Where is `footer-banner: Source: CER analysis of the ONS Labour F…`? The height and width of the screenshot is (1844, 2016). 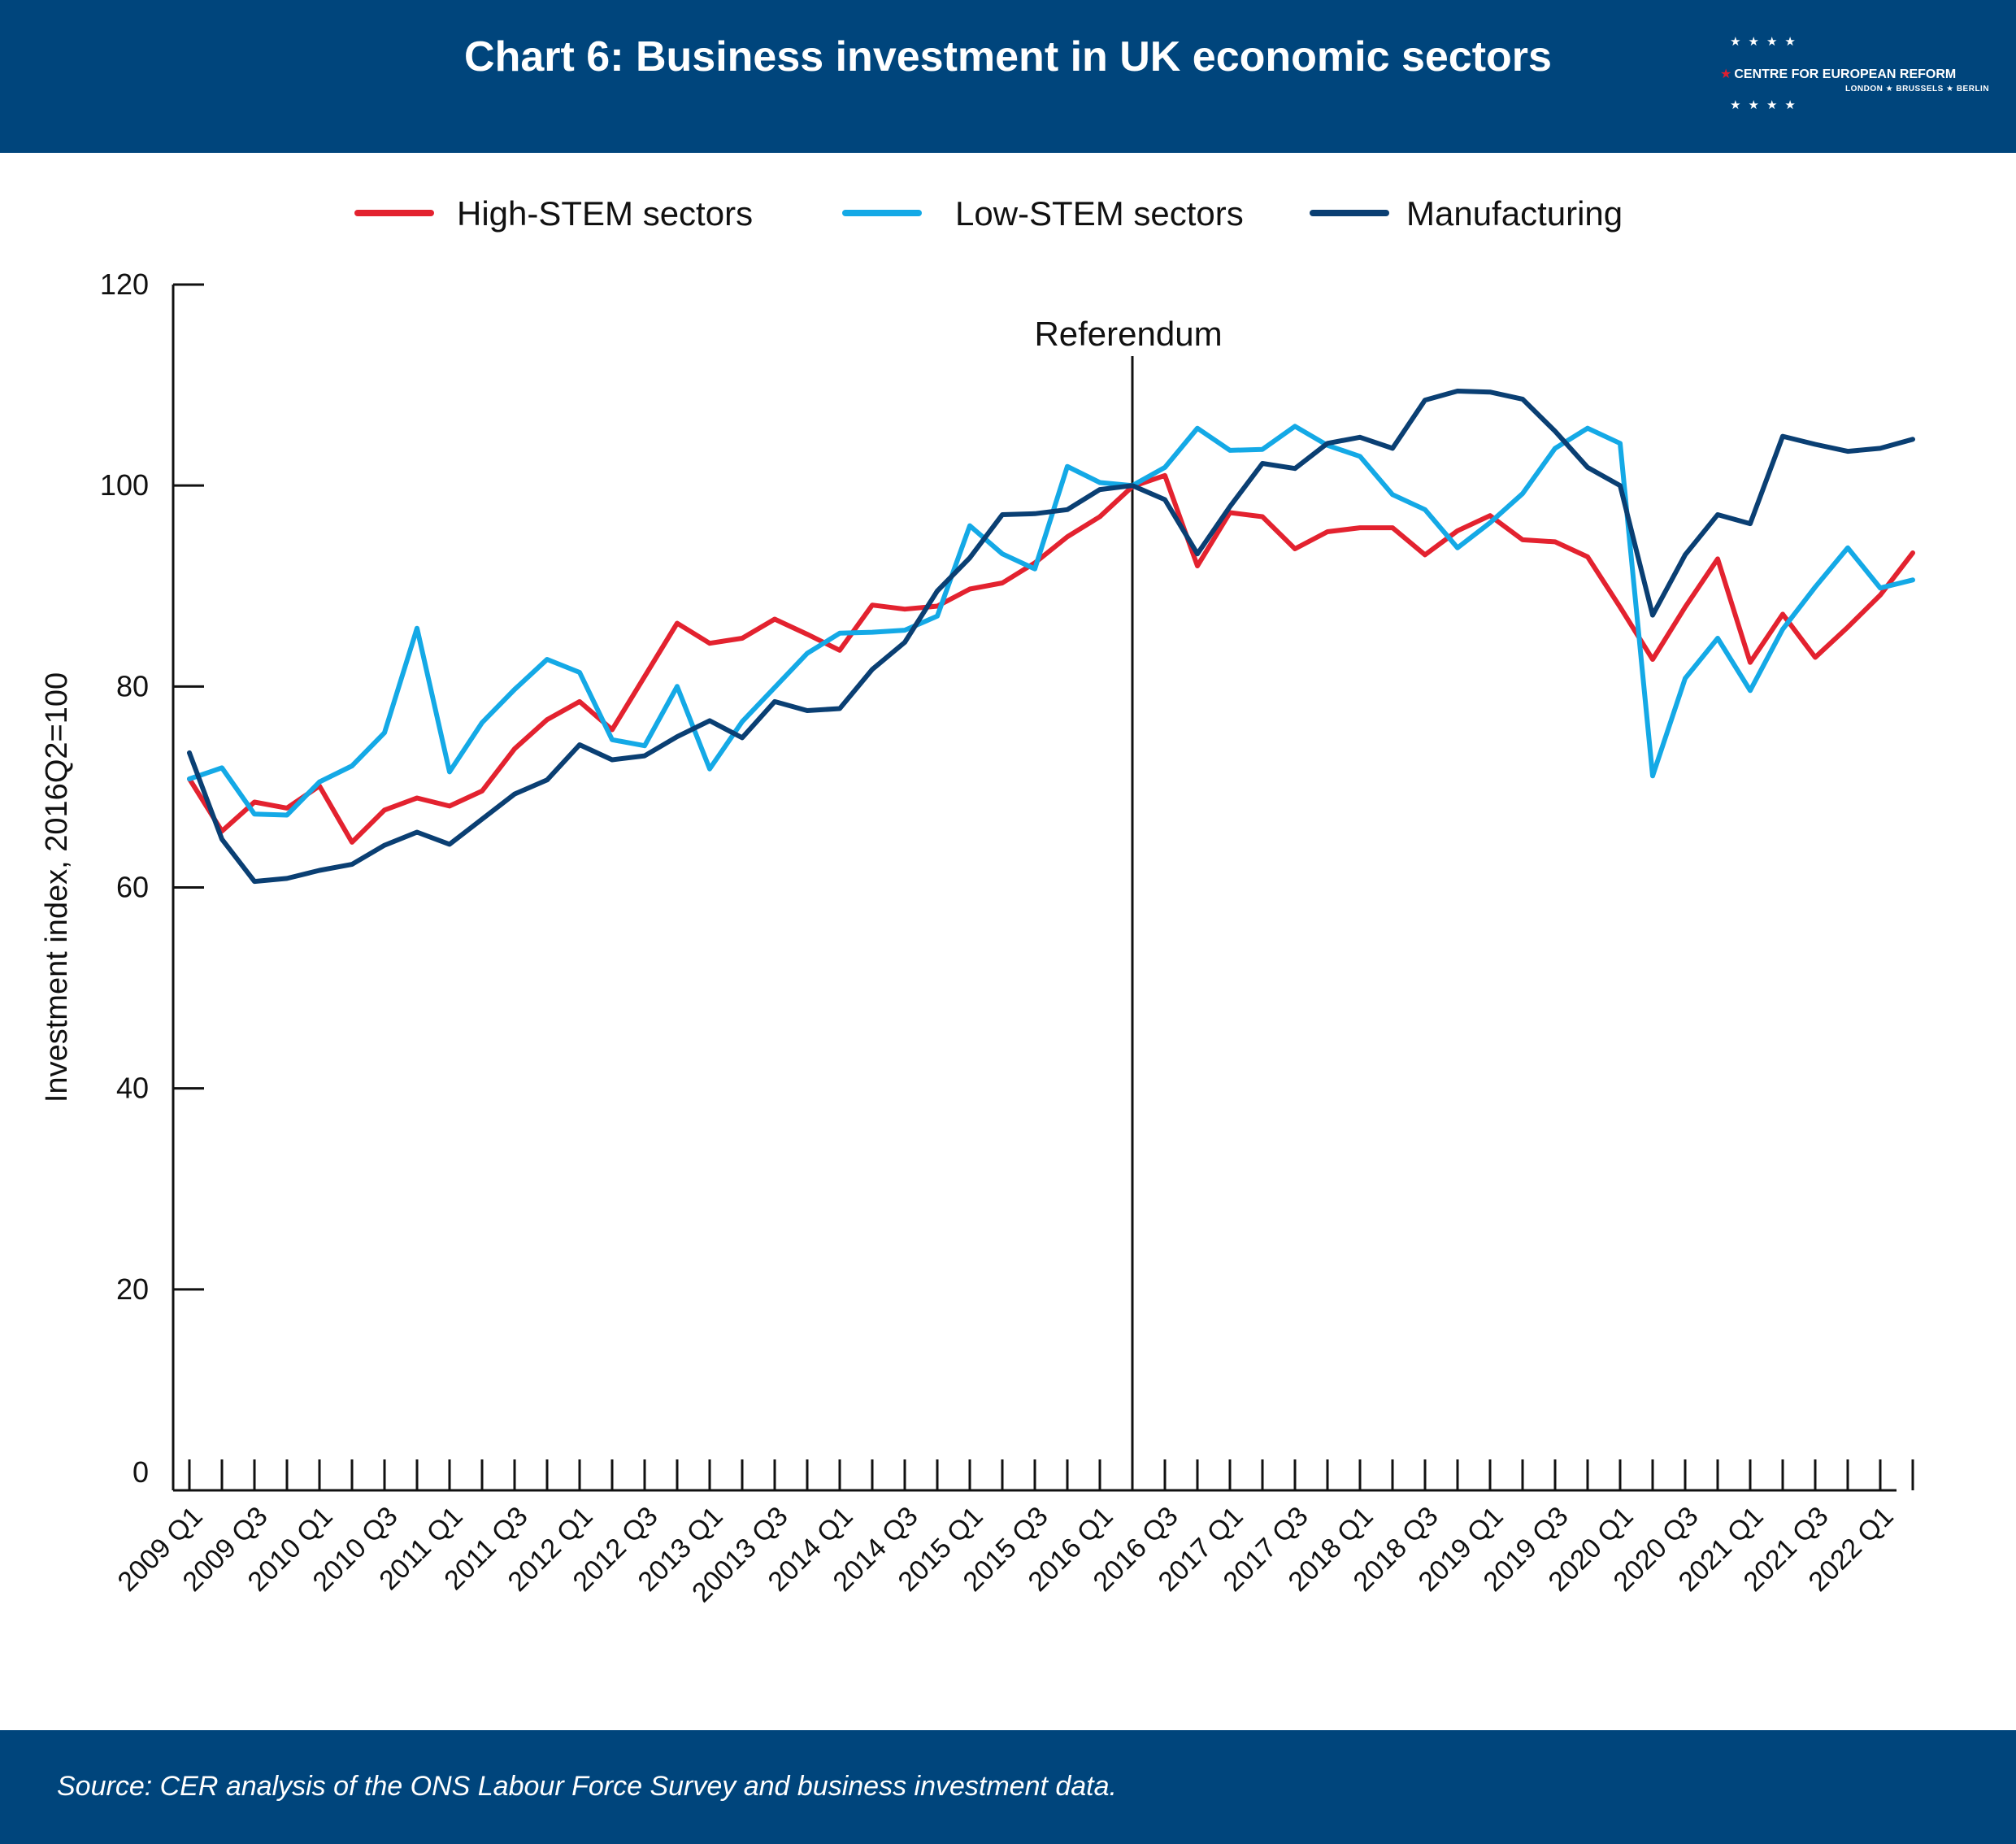
footer-banner: Source: CER analysis of the ONS Labour F… is located at coordinates (1008, 1787).